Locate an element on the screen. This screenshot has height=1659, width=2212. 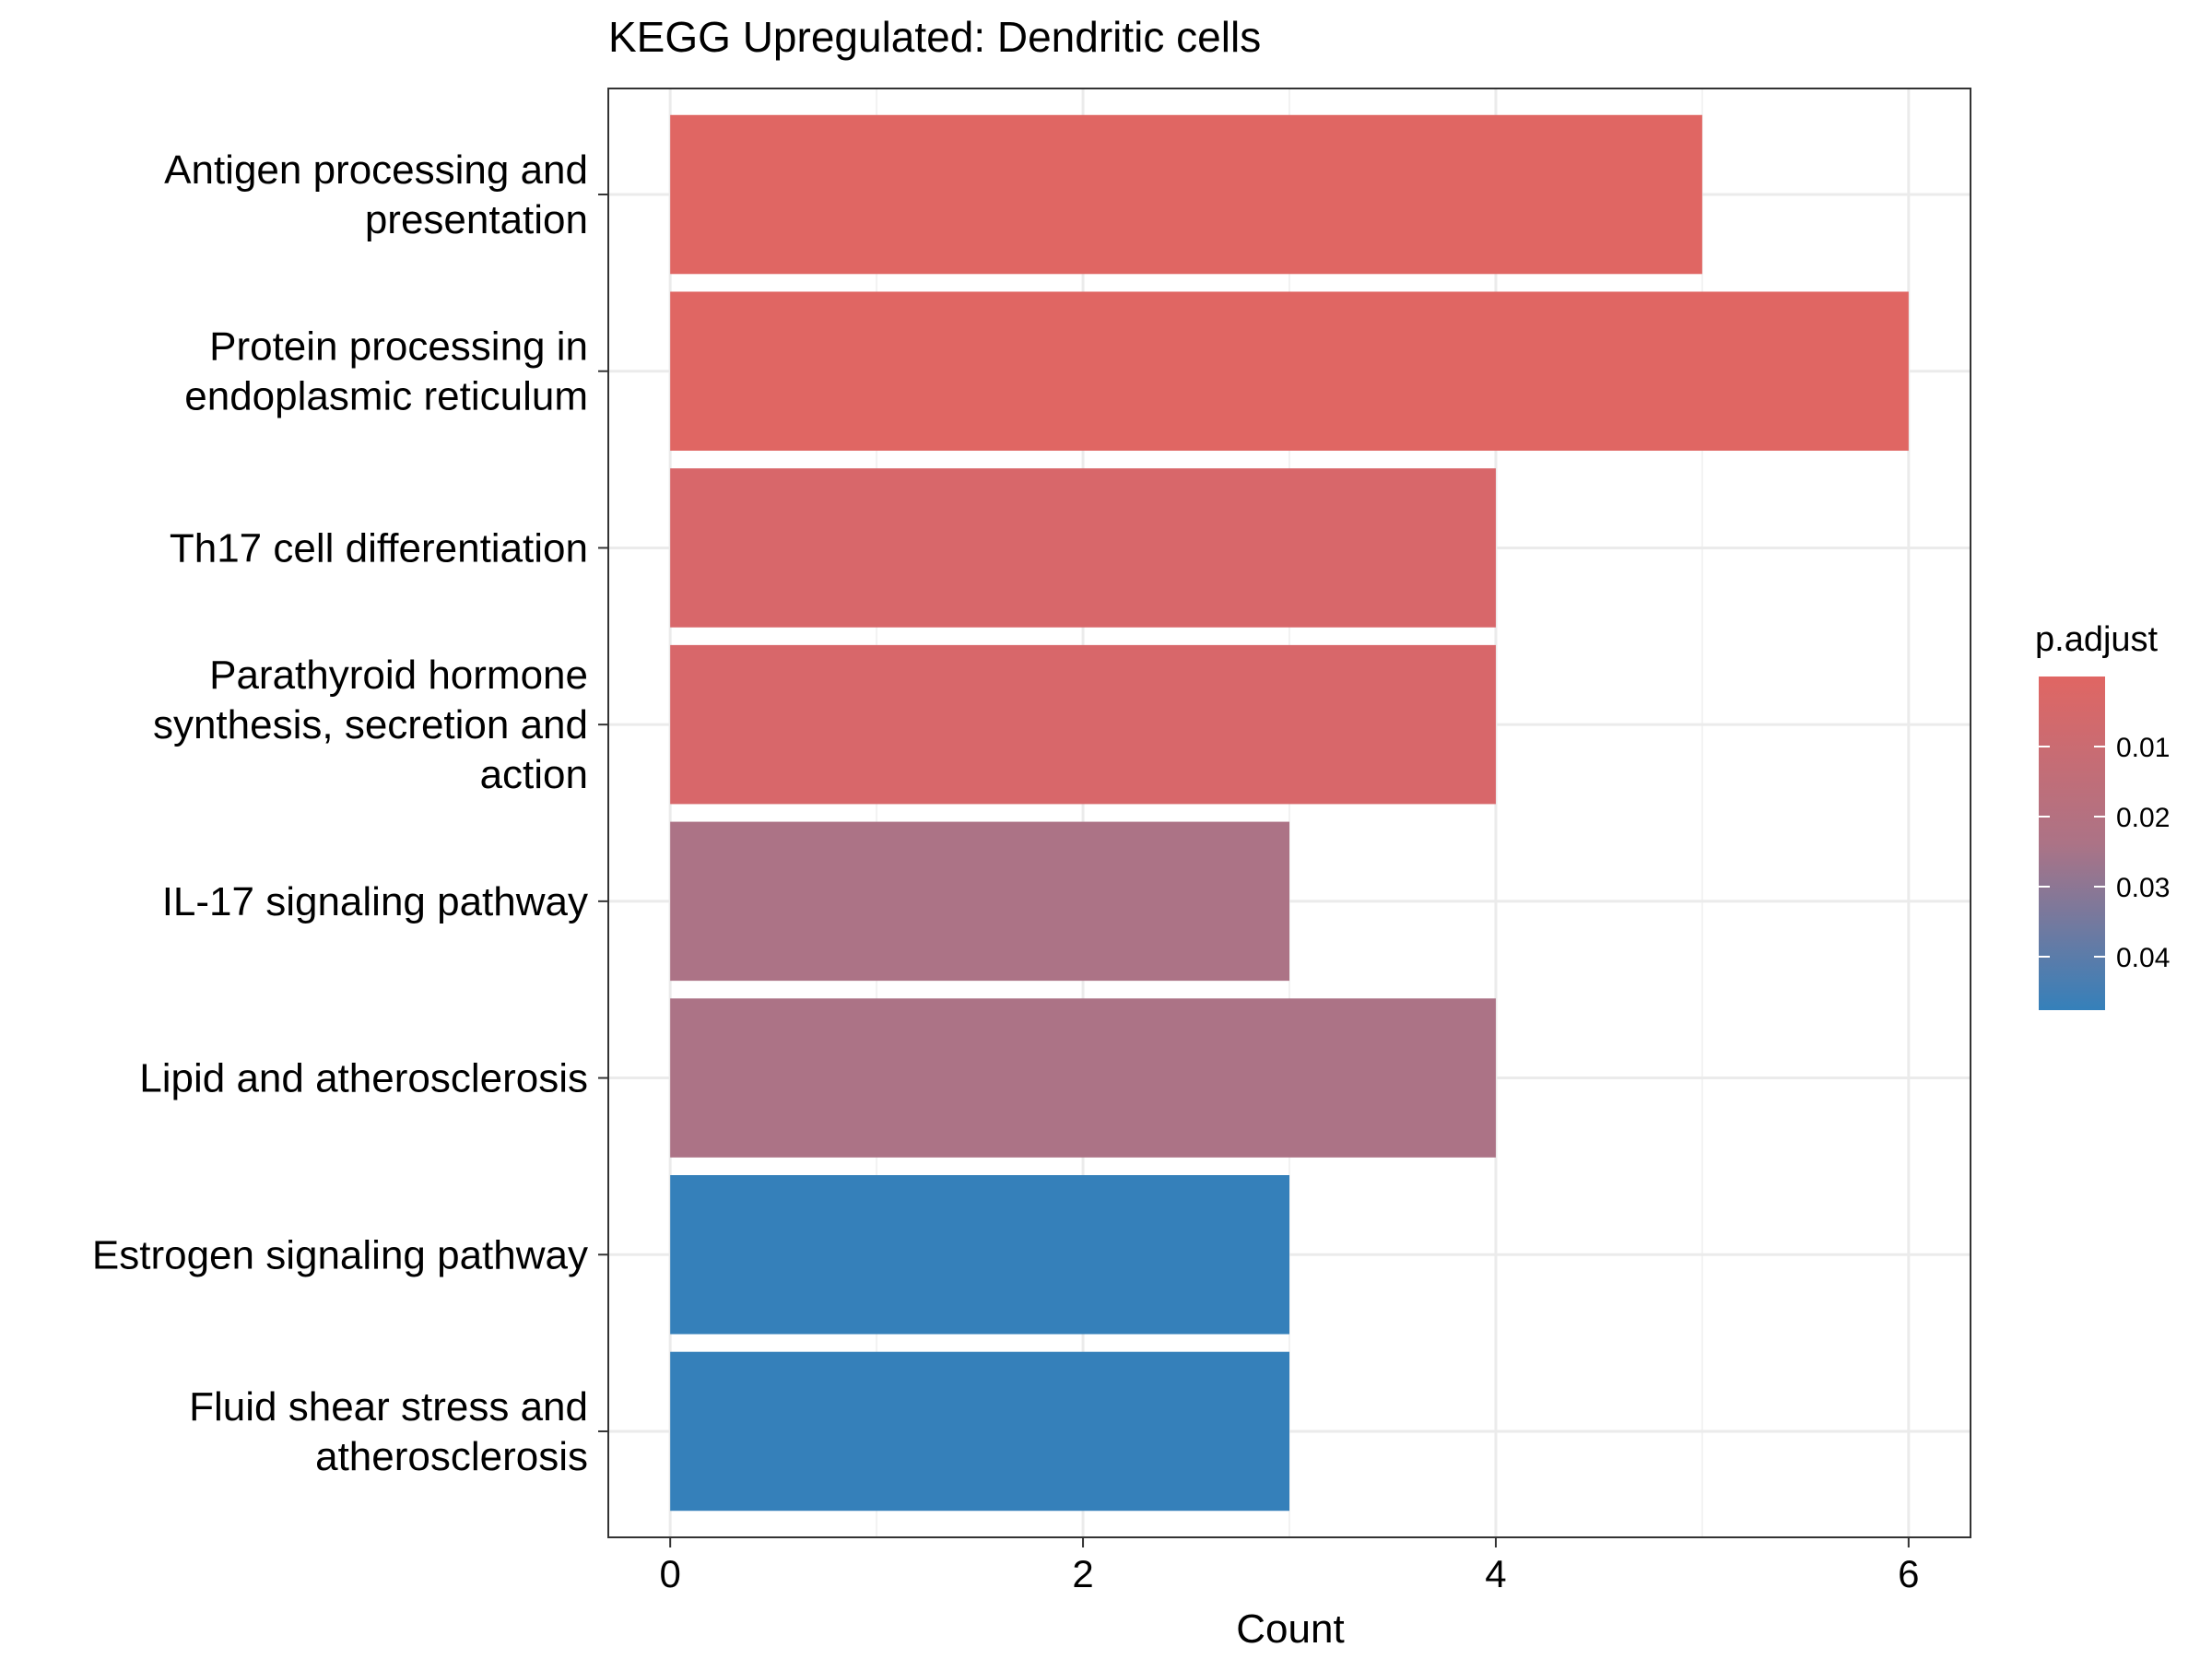
y-tick-label-line: action is located at coordinates (534, 774).